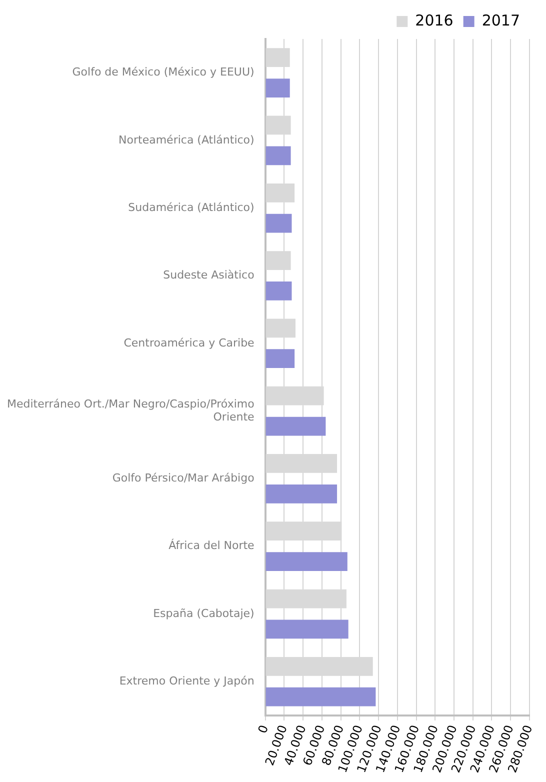 This screenshot has width=546, height=782. Describe the element at coordinates (203, 613) in the screenshot. I see `y-tick-label: España (Cabotaje)` at that location.